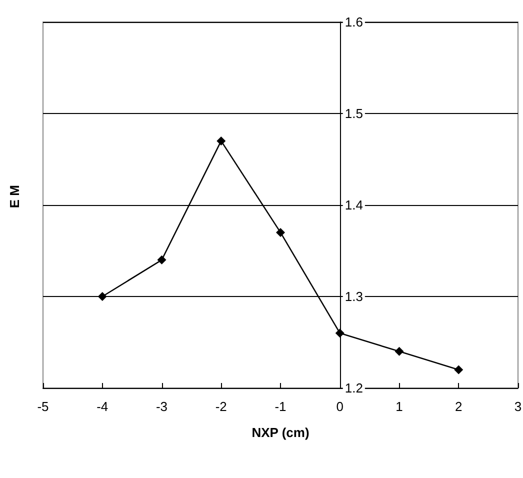 Image resolution: width=523 pixels, height=478 pixels. Describe the element at coordinates (353, 113) in the screenshot. I see `y-tick-label: 1.5` at that location.